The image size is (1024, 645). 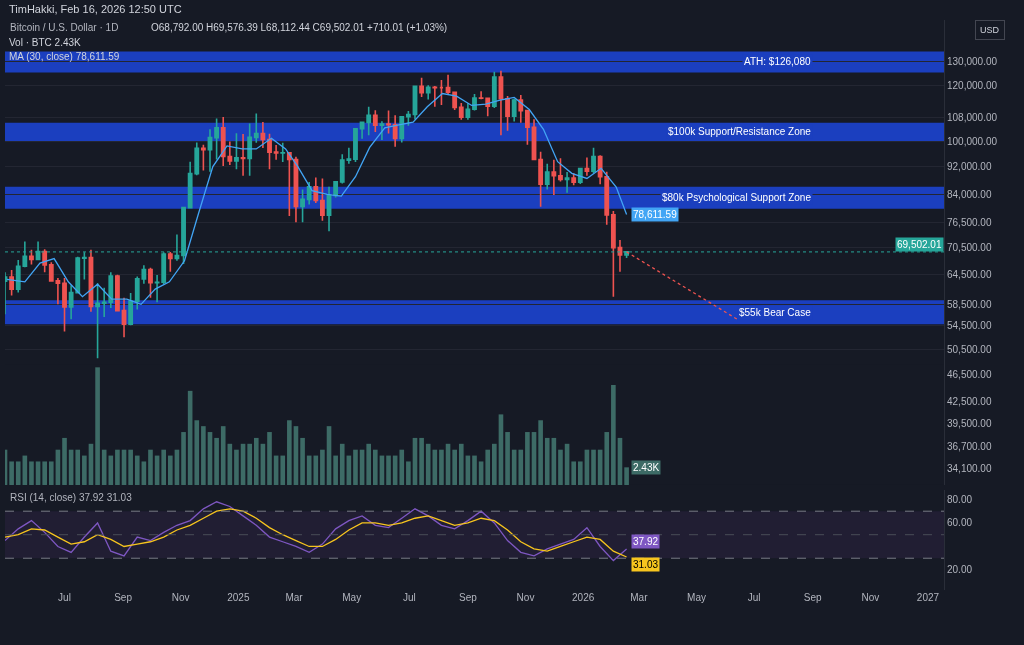 I want to click on band-label: $100k Support/Resistance Zone, so click(x=740, y=131).